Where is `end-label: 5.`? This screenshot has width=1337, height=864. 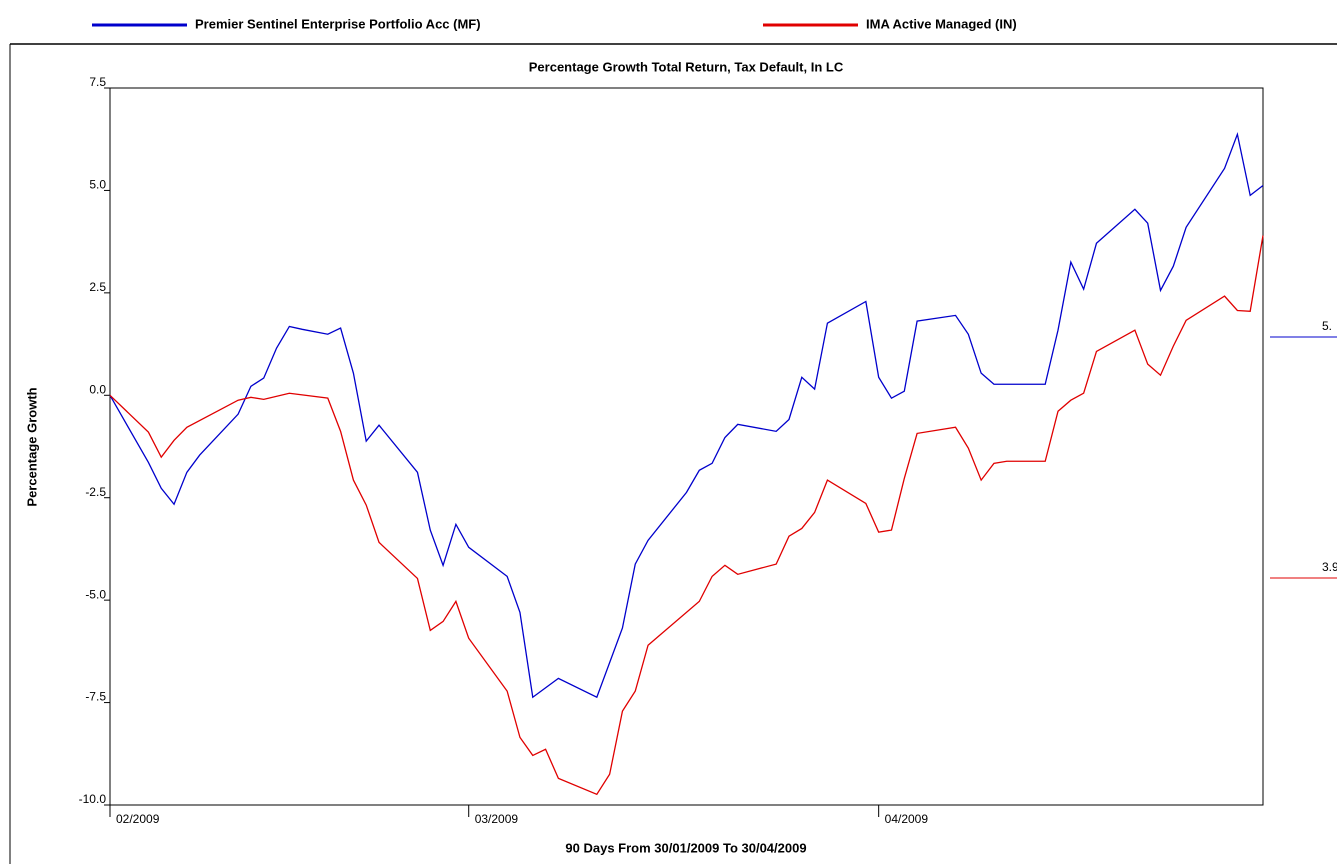 end-label: 5. is located at coordinates (1327, 326).